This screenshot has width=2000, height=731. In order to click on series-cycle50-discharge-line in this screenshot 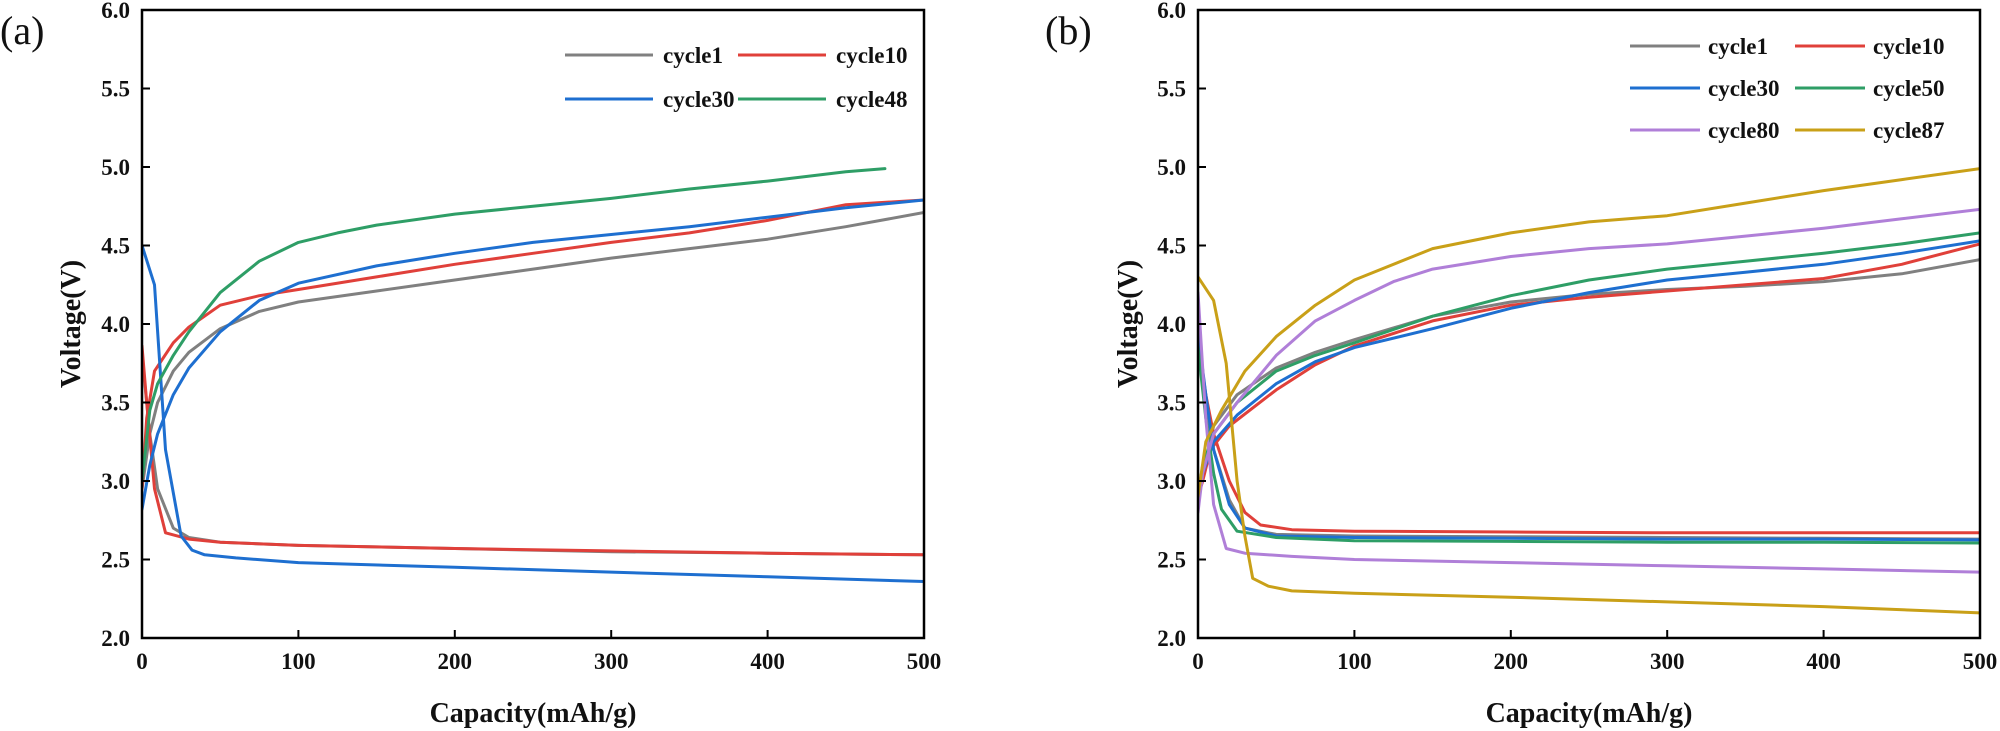, I will do `click(1589, 445)`.